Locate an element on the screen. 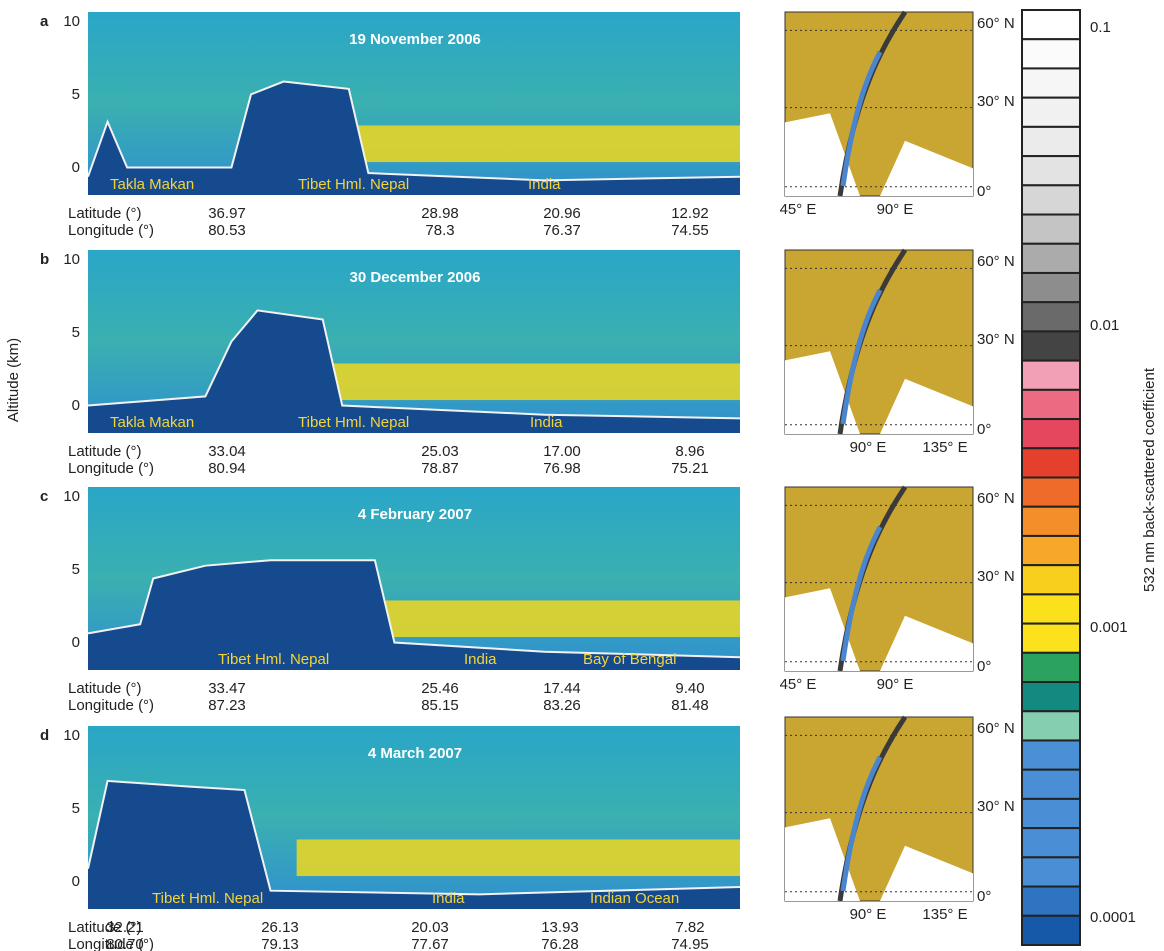 This screenshot has height=951, width=1164. latitude-value: 36.97 is located at coordinates (227, 213).